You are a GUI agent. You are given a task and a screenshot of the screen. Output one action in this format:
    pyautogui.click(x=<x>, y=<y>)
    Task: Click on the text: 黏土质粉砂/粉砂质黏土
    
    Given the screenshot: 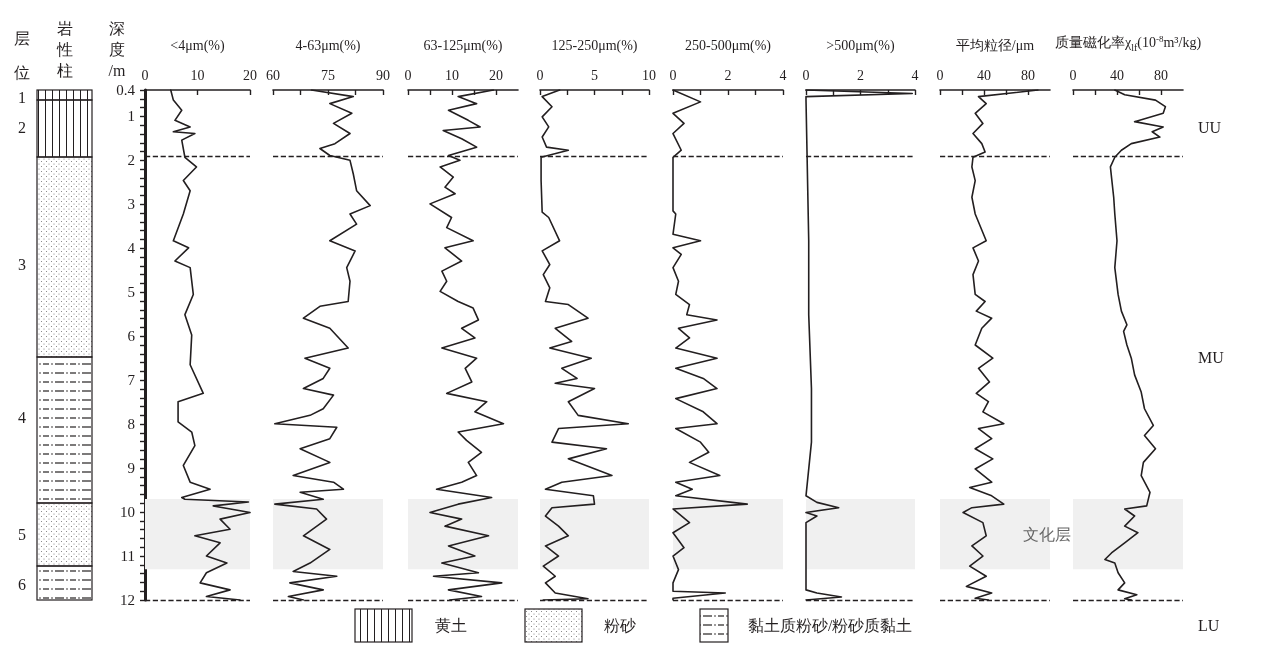 What is the action you would take?
    pyautogui.click(x=830, y=626)
    